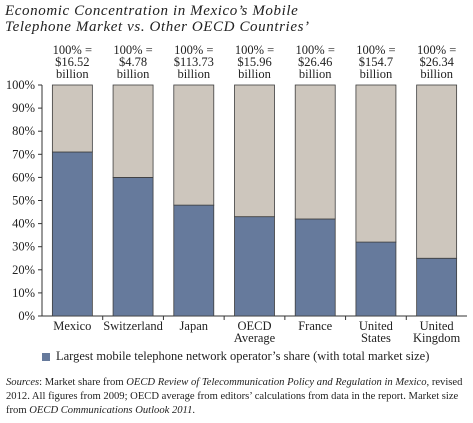 This screenshot has width=473, height=423. I want to click on bar-total-label: $4.78, so click(133, 62).